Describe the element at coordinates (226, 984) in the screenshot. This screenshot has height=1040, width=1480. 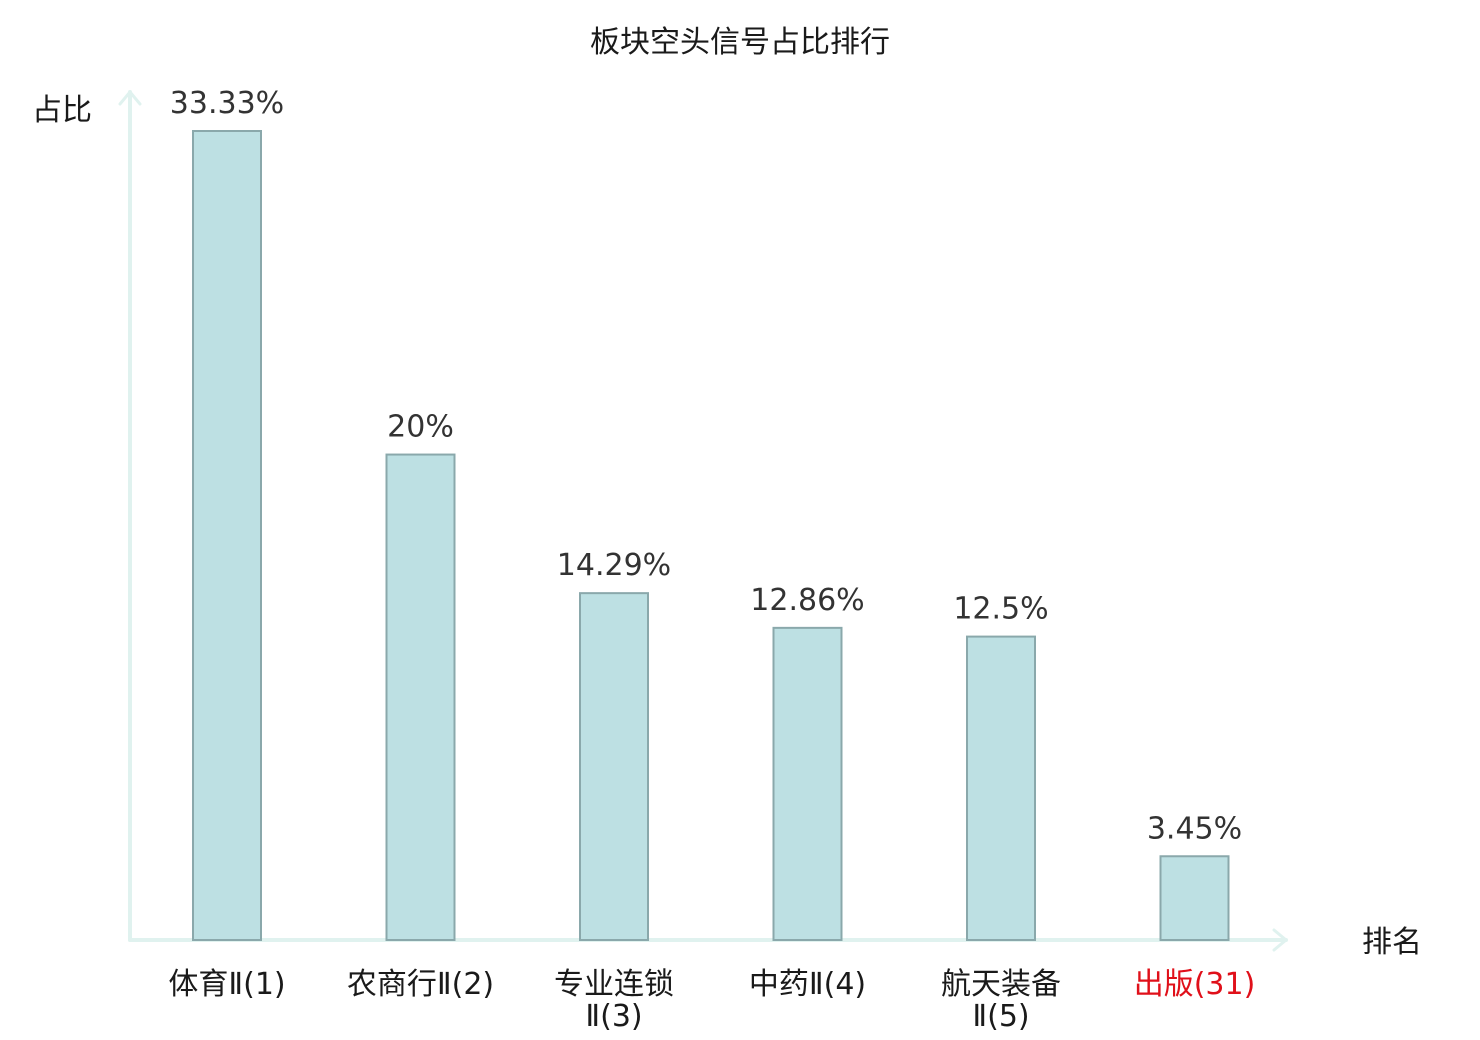
I see `x-tick-label: 体育Ⅱ(1)` at that location.